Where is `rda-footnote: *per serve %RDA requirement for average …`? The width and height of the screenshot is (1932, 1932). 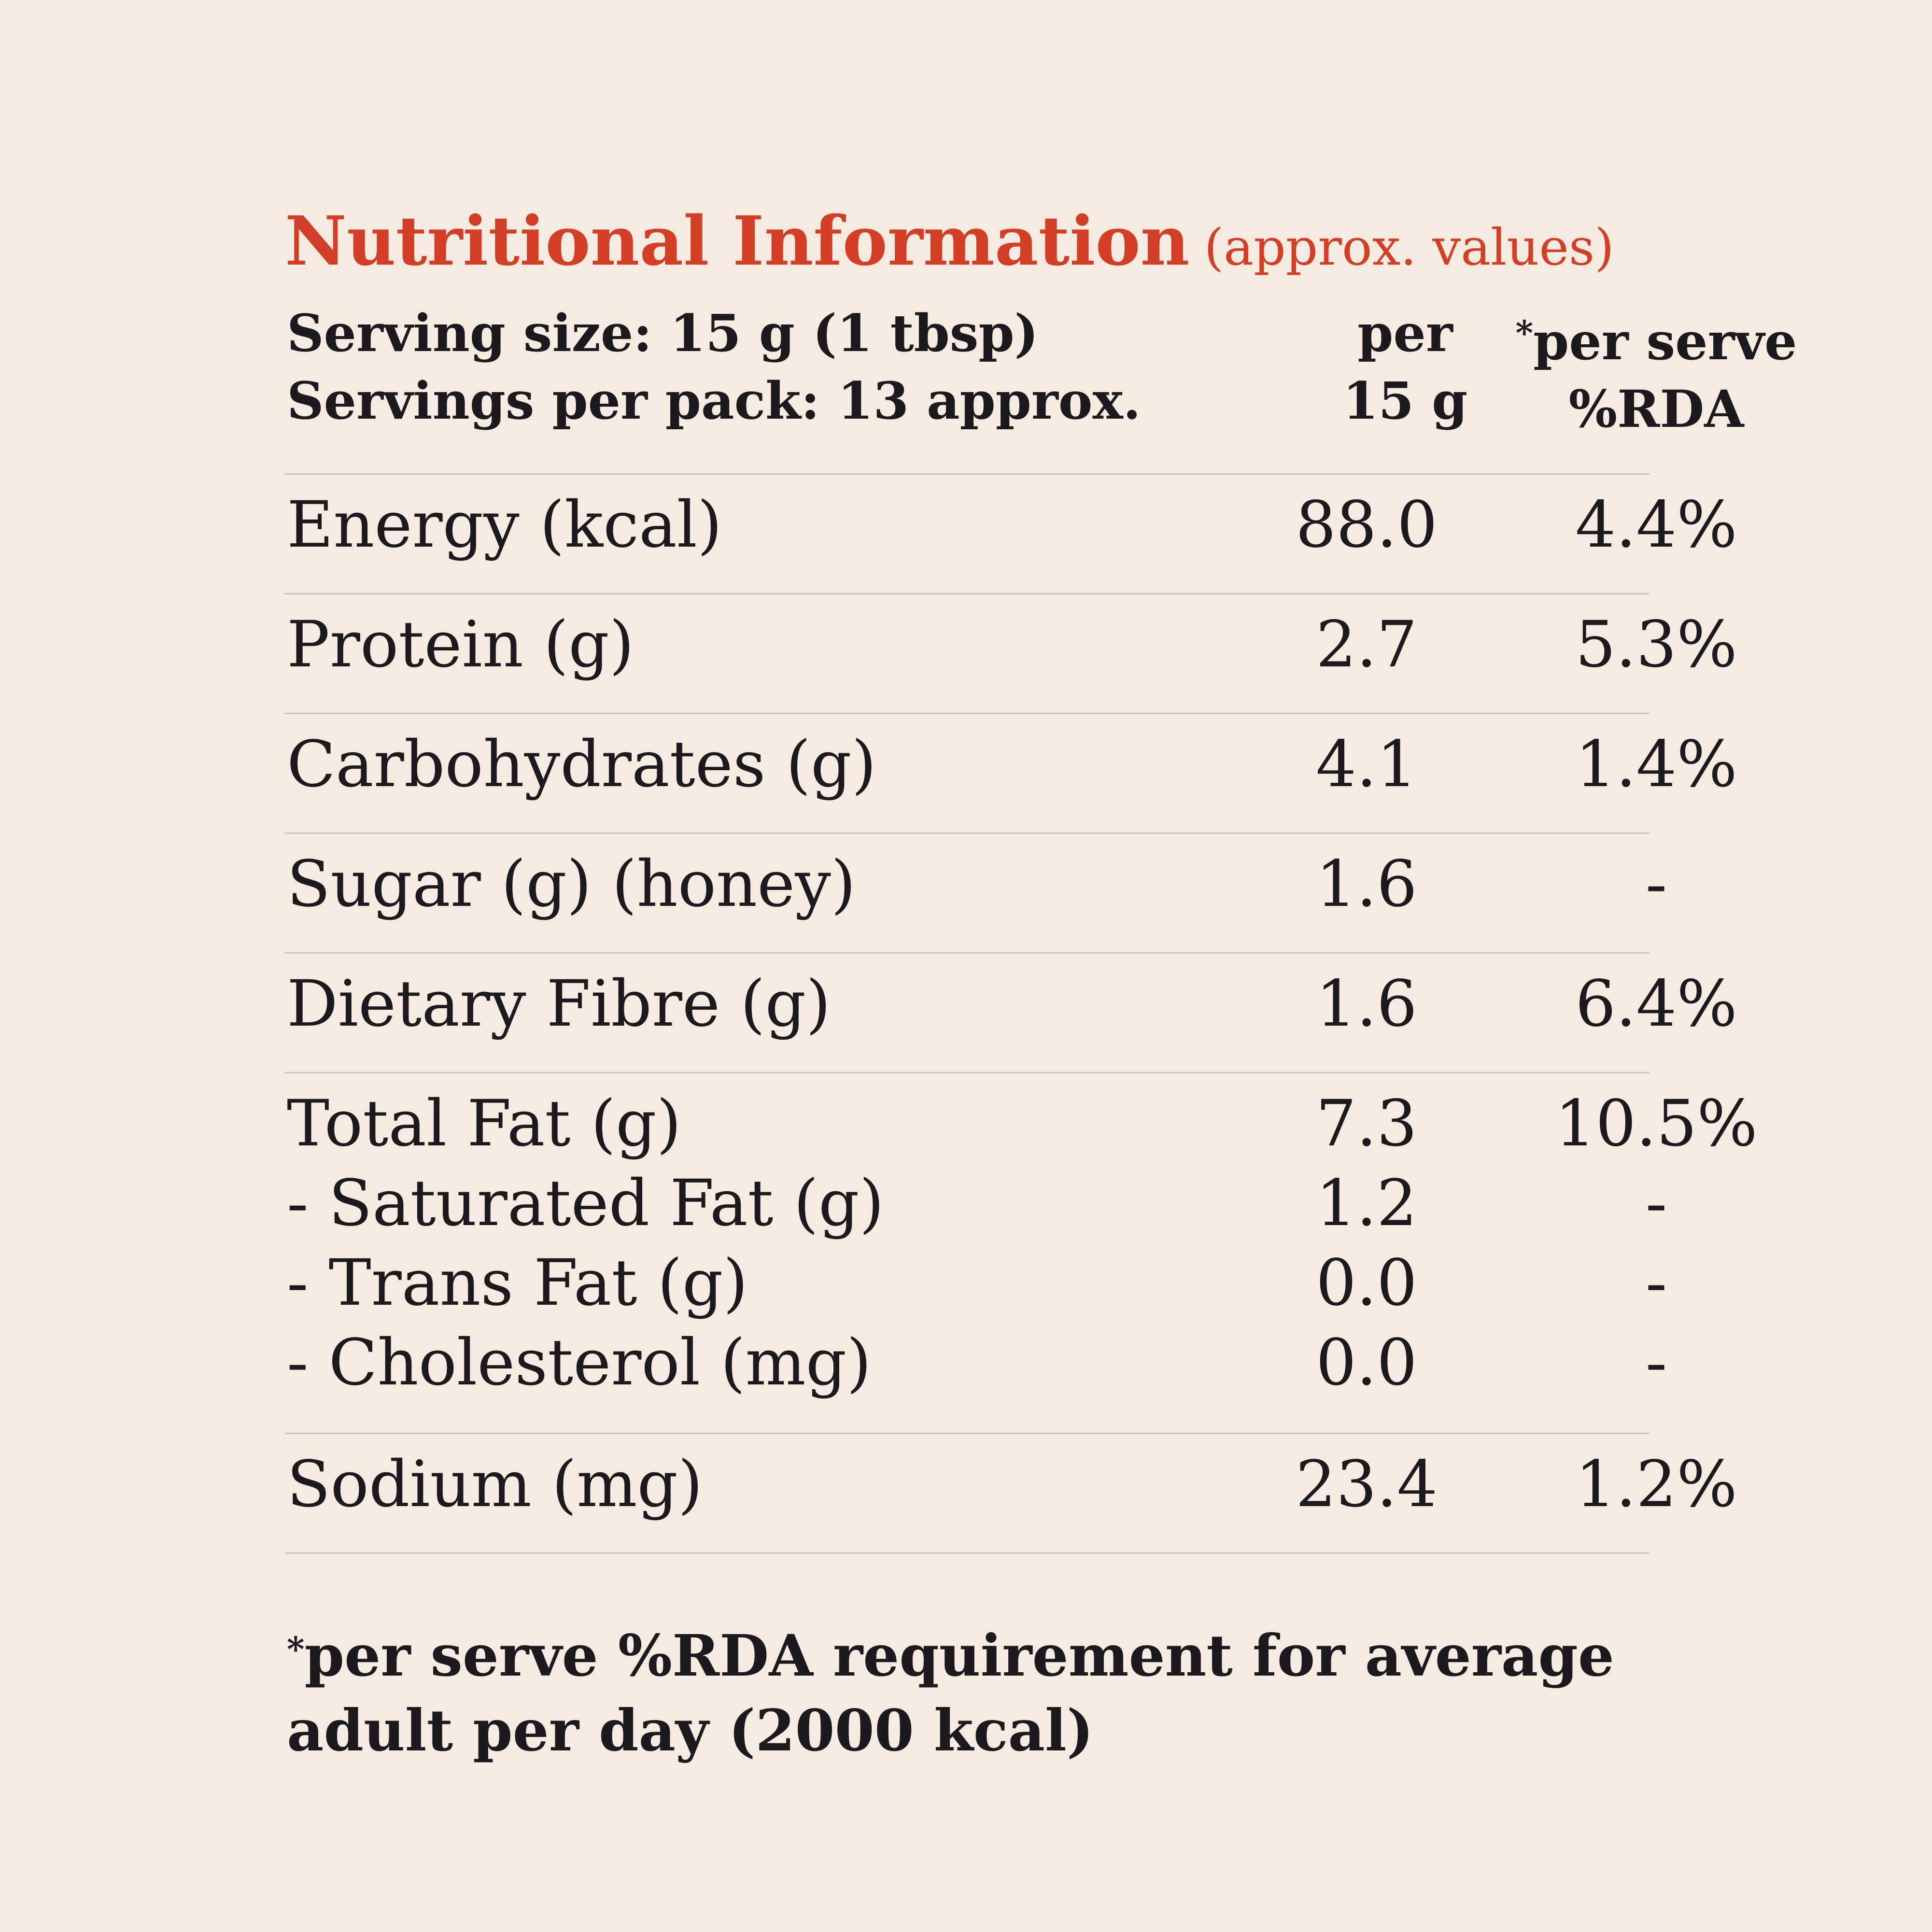
rda-footnote: *per serve %RDA requirement for average … is located at coordinates (987, 1690).